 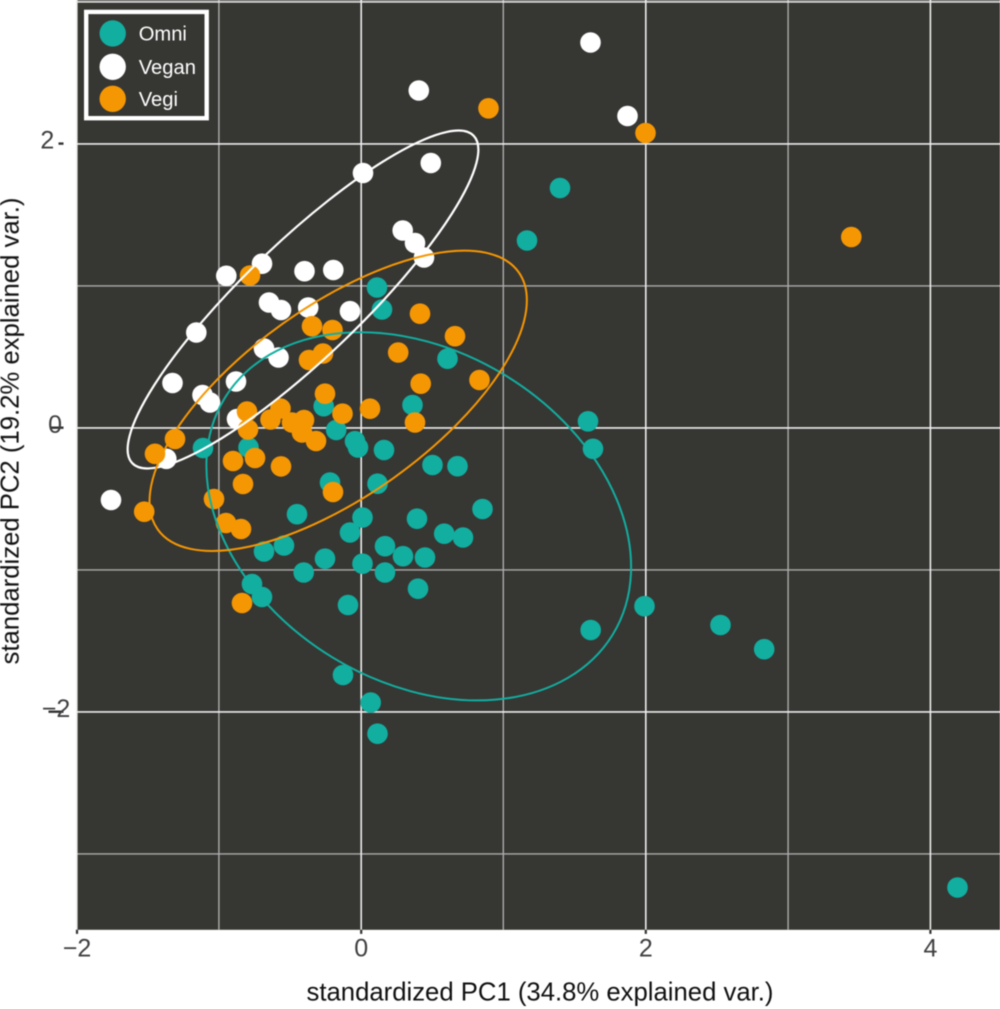 What do you see at coordinates (12, 431) in the screenshot?
I see `svg-text:standardized PC2 (19.2% explai: standardized PC2 (19.2% explained var.)` at bounding box center [12, 431].